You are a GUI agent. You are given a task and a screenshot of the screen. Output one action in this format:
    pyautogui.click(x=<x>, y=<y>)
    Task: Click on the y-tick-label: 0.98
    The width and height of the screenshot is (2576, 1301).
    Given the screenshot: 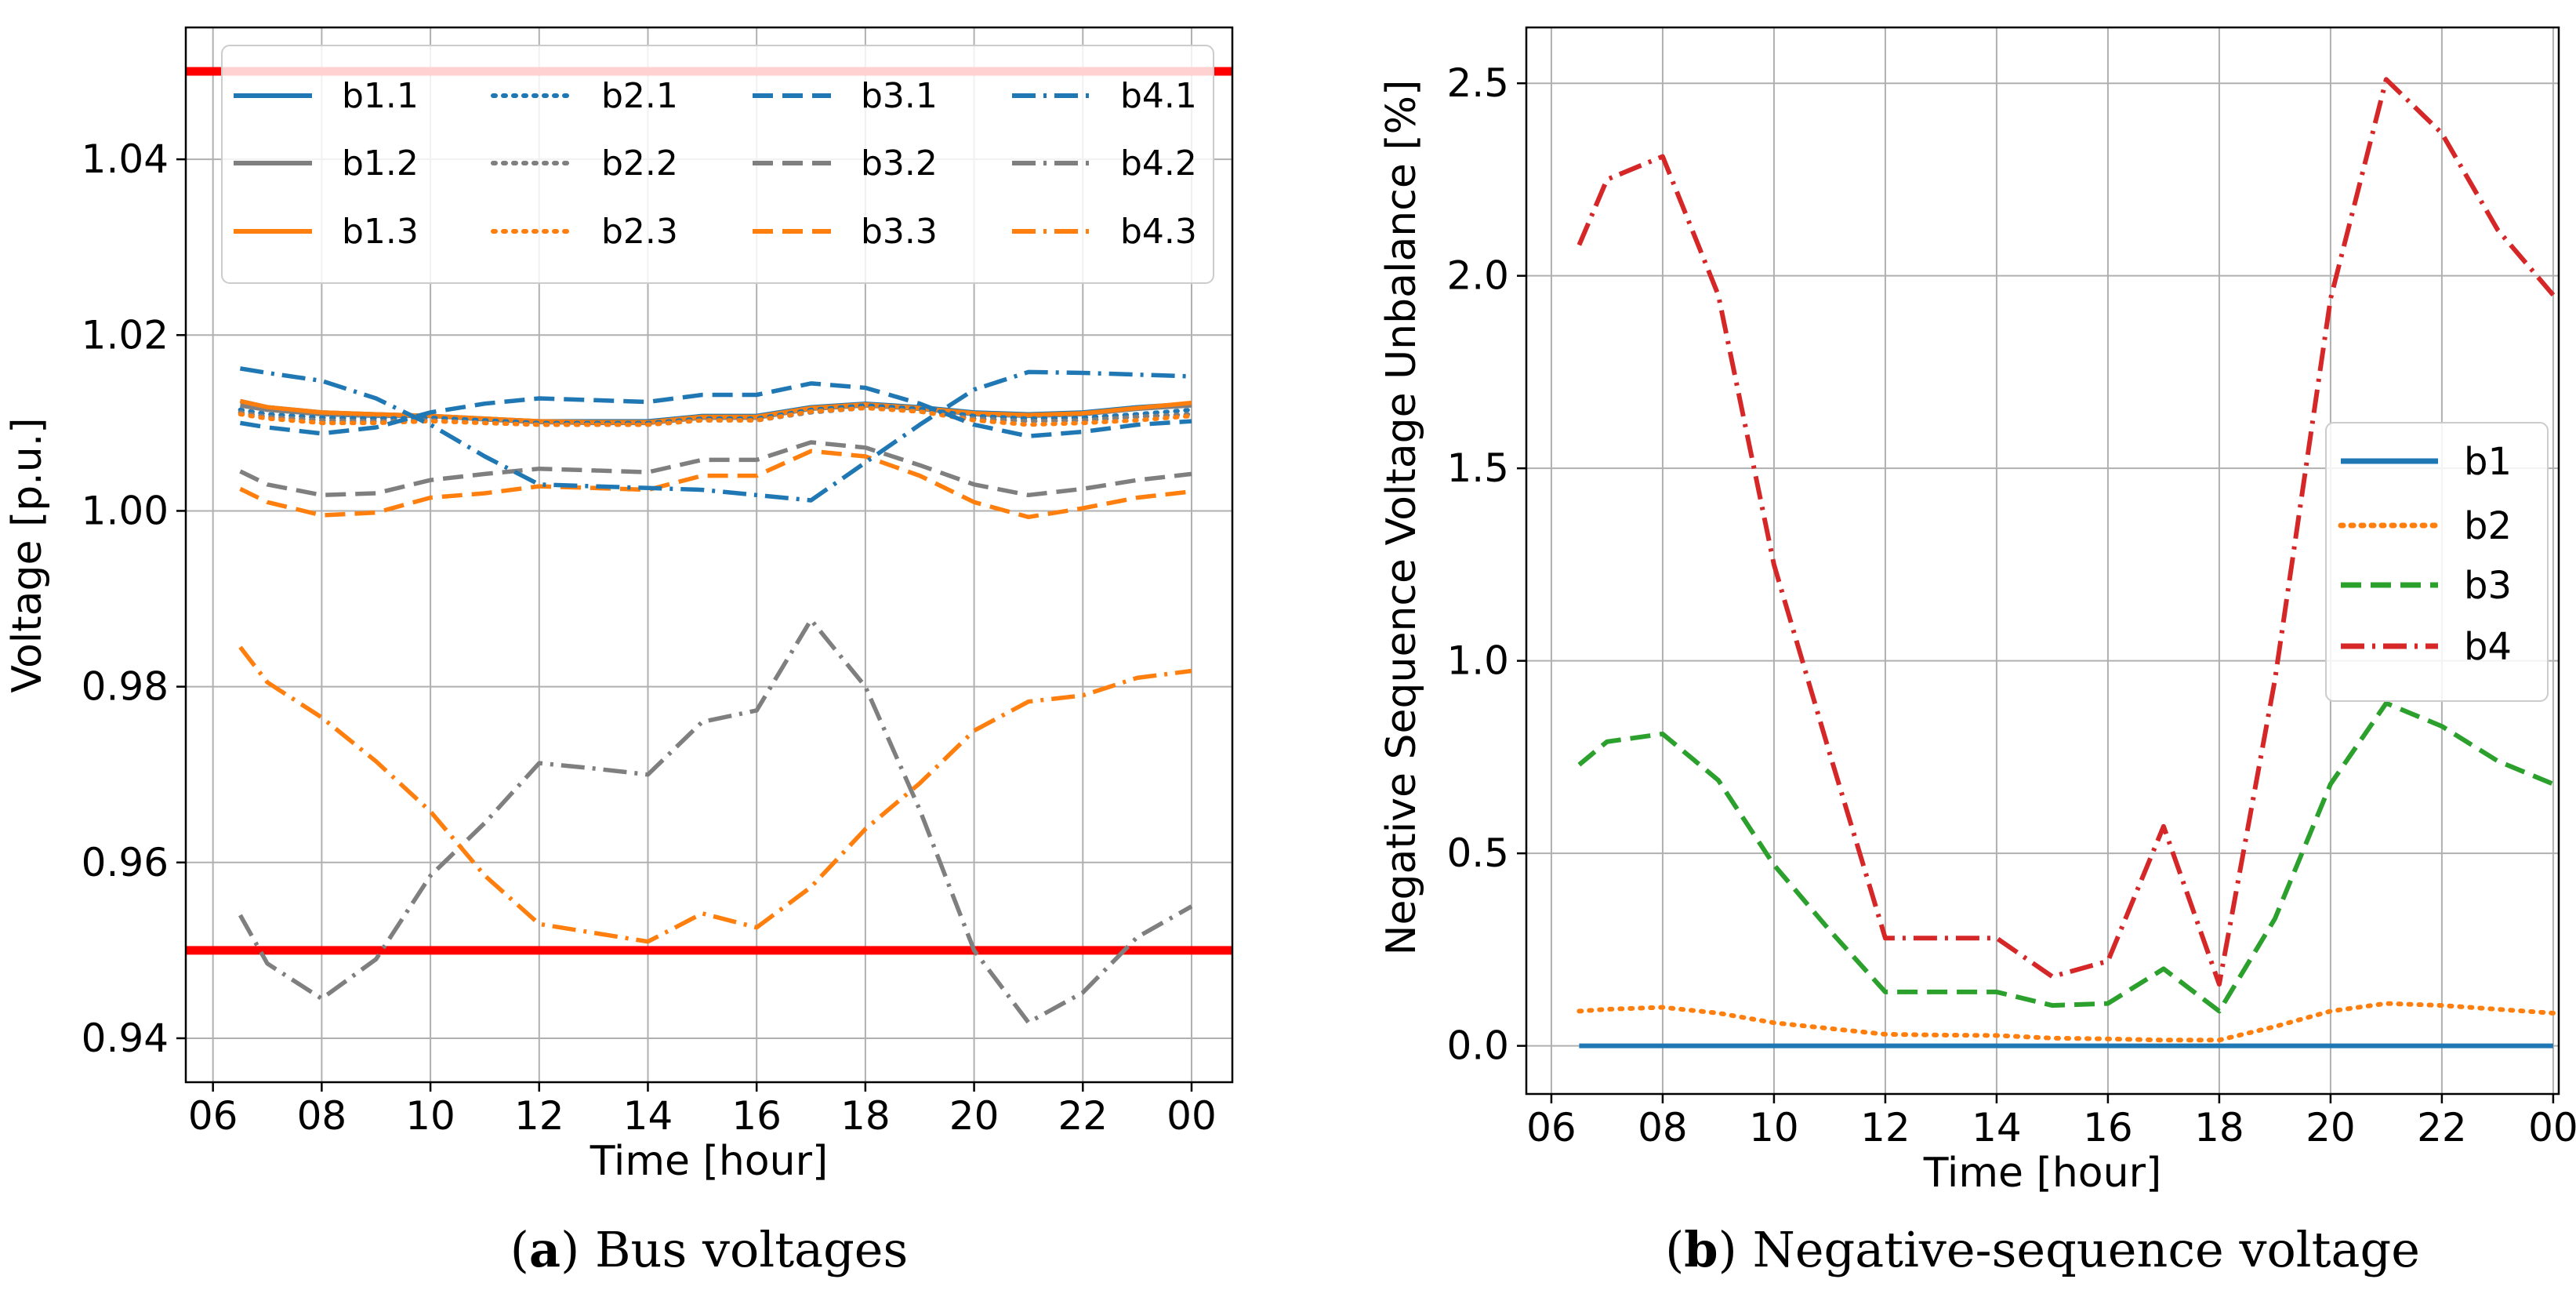 What is the action you would take?
    pyautogui.click(x=126, y=687)
    